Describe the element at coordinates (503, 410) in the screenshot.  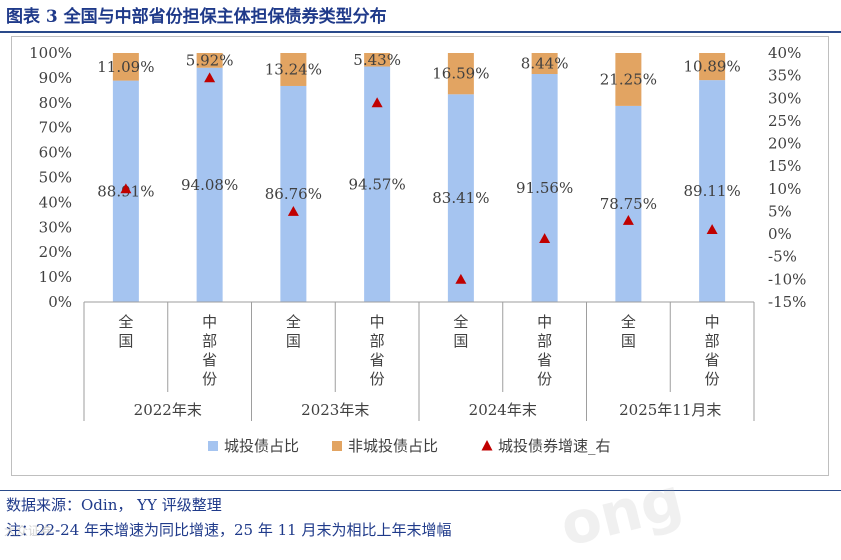
I see `x-group-label: 2024年末` at that location.